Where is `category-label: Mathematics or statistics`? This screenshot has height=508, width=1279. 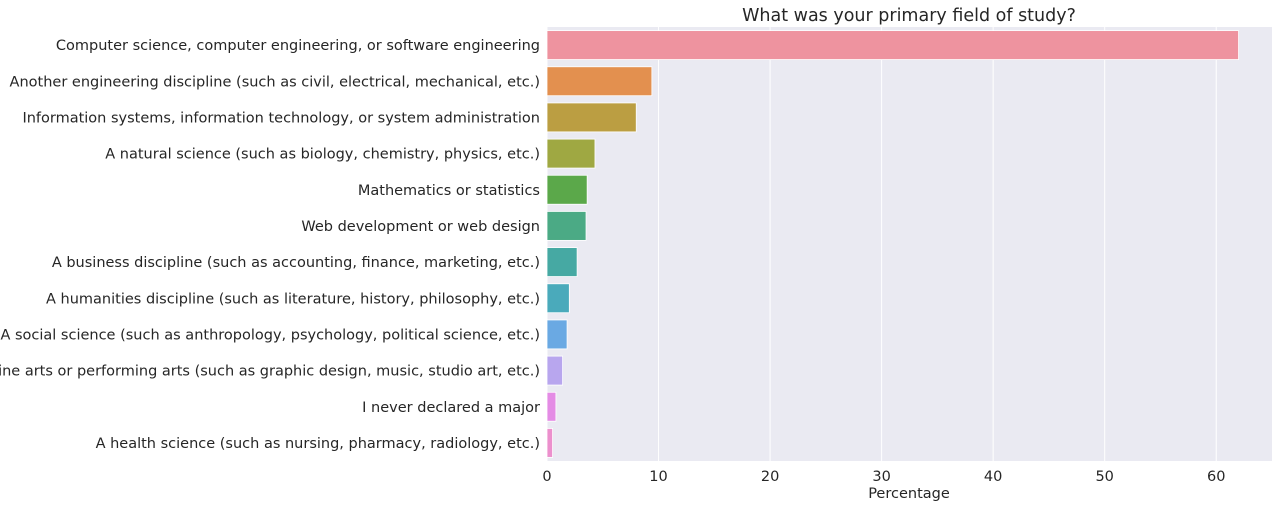
category-label: Mathematics or statistics is located at coordinates (449, 191).